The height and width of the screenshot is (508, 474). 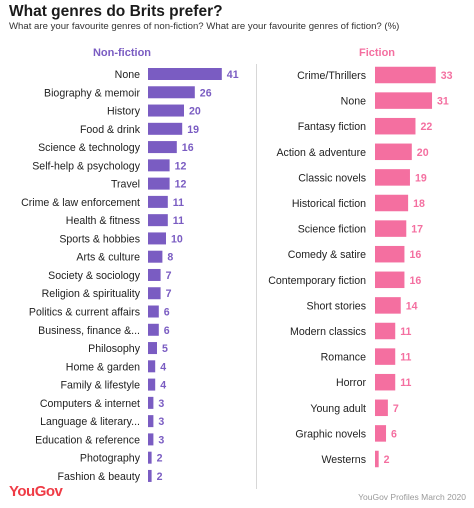 What do you see at coordinates (331, 76) in the screenshot?
I see `category-label: Crime/Thrillers` at bounding box center [331, 76].